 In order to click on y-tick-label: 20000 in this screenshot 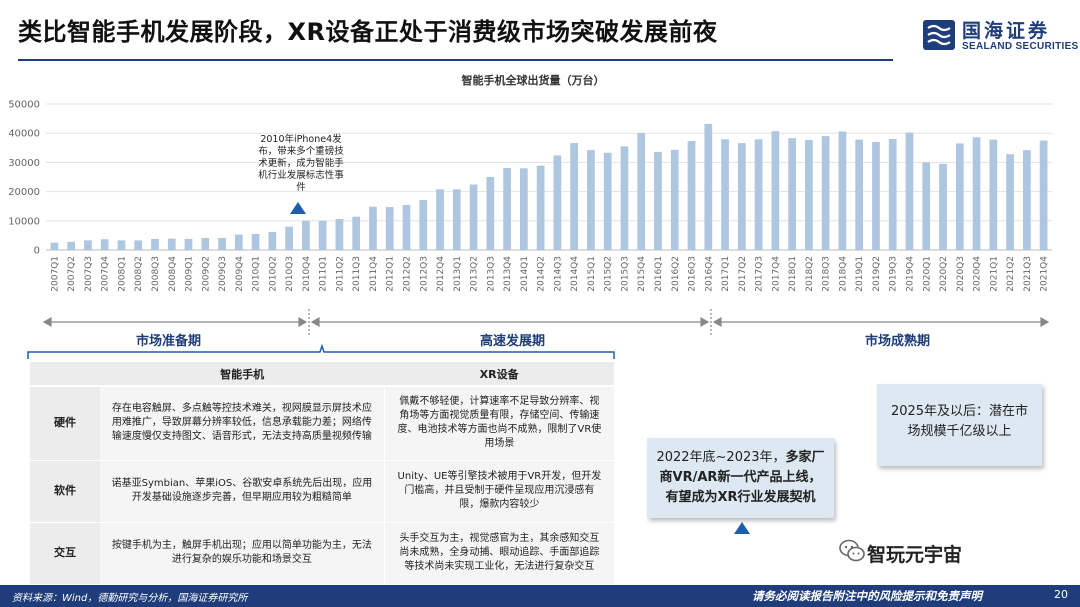, I will do `click(24, 192)`.